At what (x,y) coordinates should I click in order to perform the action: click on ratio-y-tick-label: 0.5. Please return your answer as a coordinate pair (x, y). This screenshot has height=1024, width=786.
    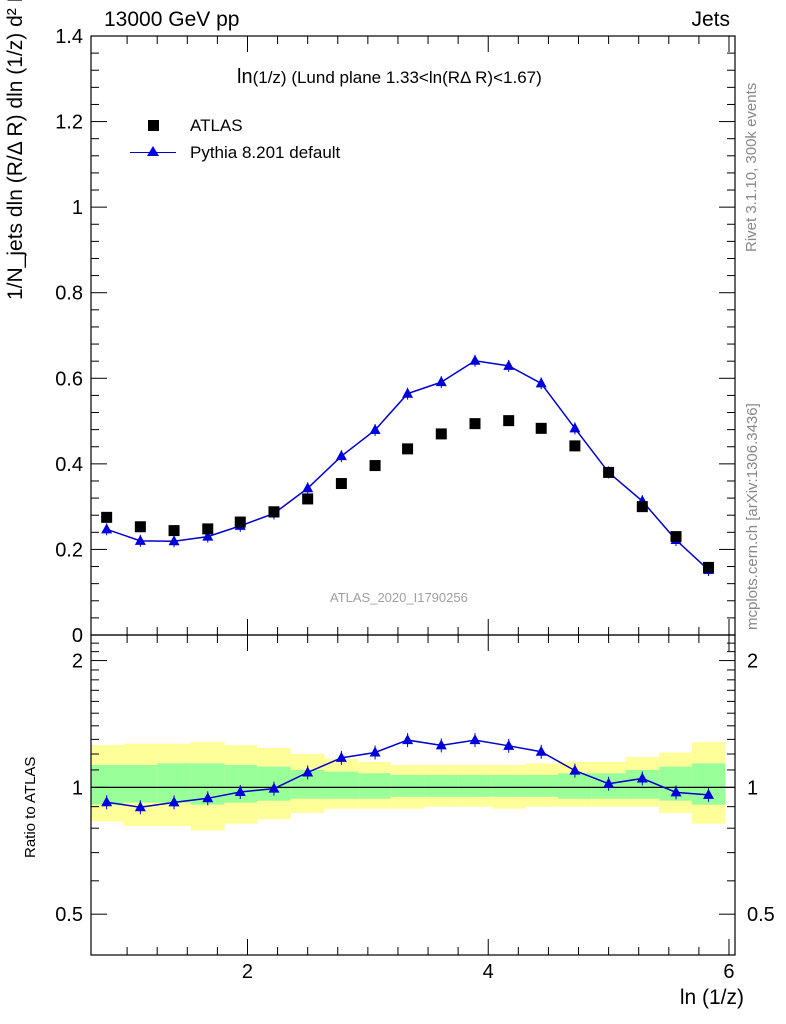
    Looking at the image, I should click on (69, 915).